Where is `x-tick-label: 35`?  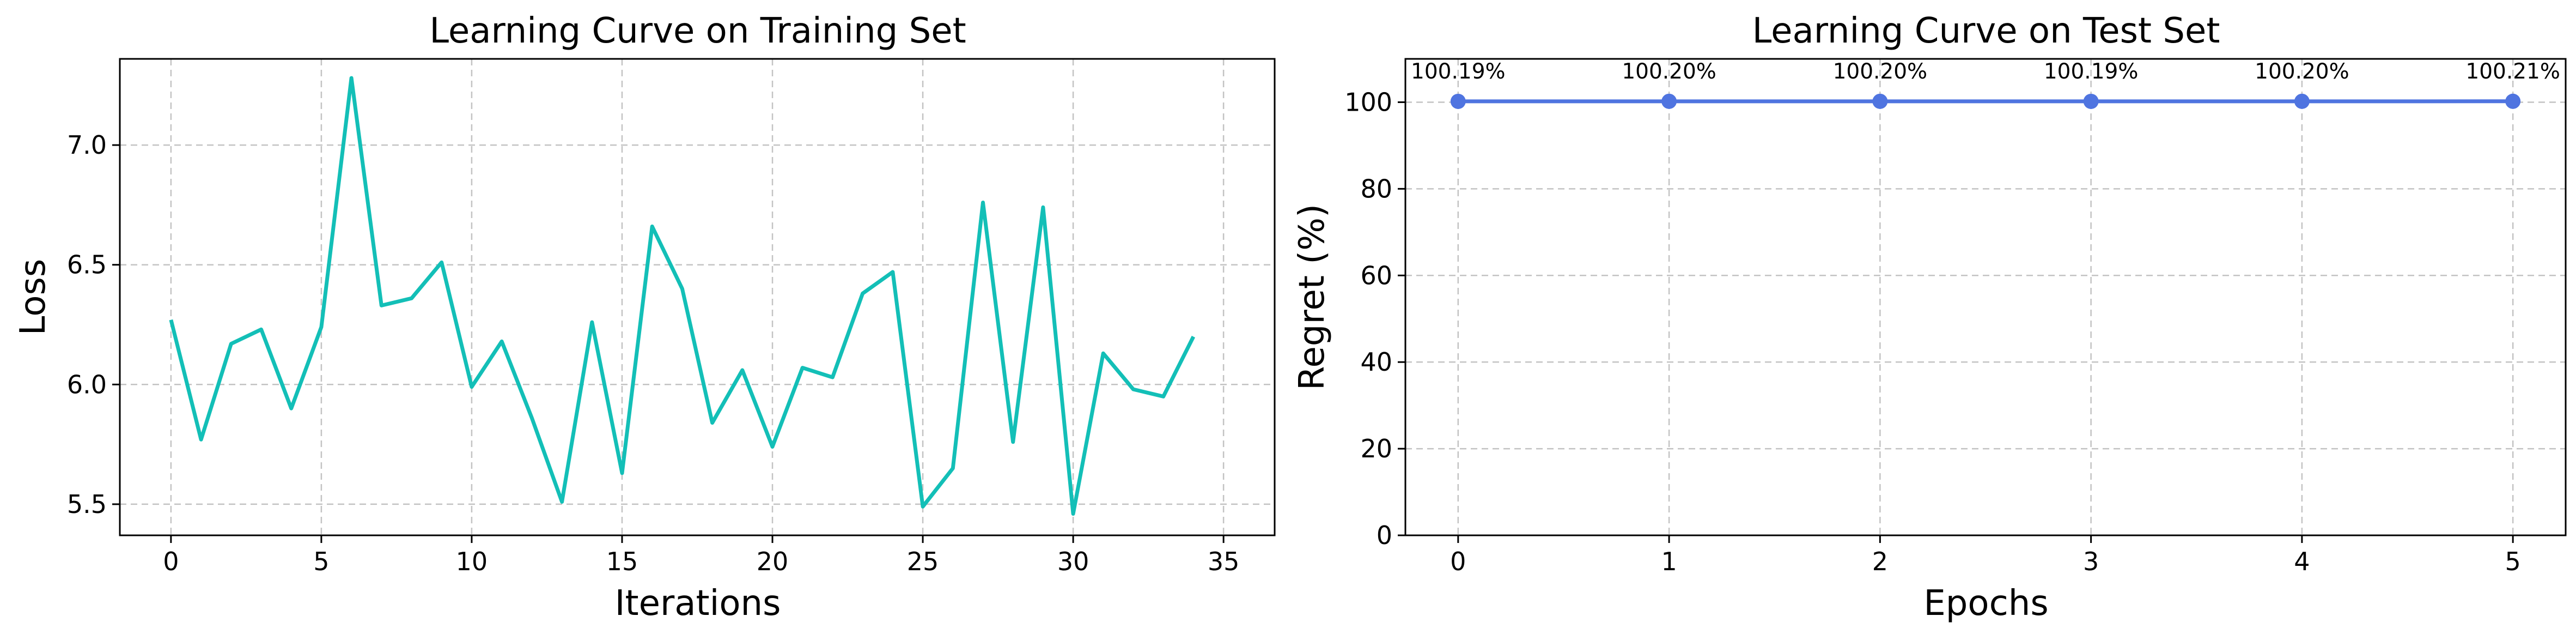 x-tick-label: 35 is located at coordinates (1224, 561).